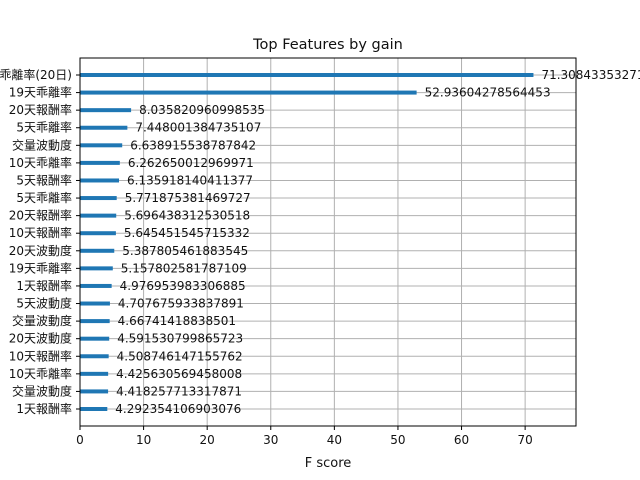 Image resolution: width=640 pixels, height=480 pixels. What do you see at coordinates (270, 440) in the screenshot?
I see `x-tick-label: 30` at bounding box center [270, 440].